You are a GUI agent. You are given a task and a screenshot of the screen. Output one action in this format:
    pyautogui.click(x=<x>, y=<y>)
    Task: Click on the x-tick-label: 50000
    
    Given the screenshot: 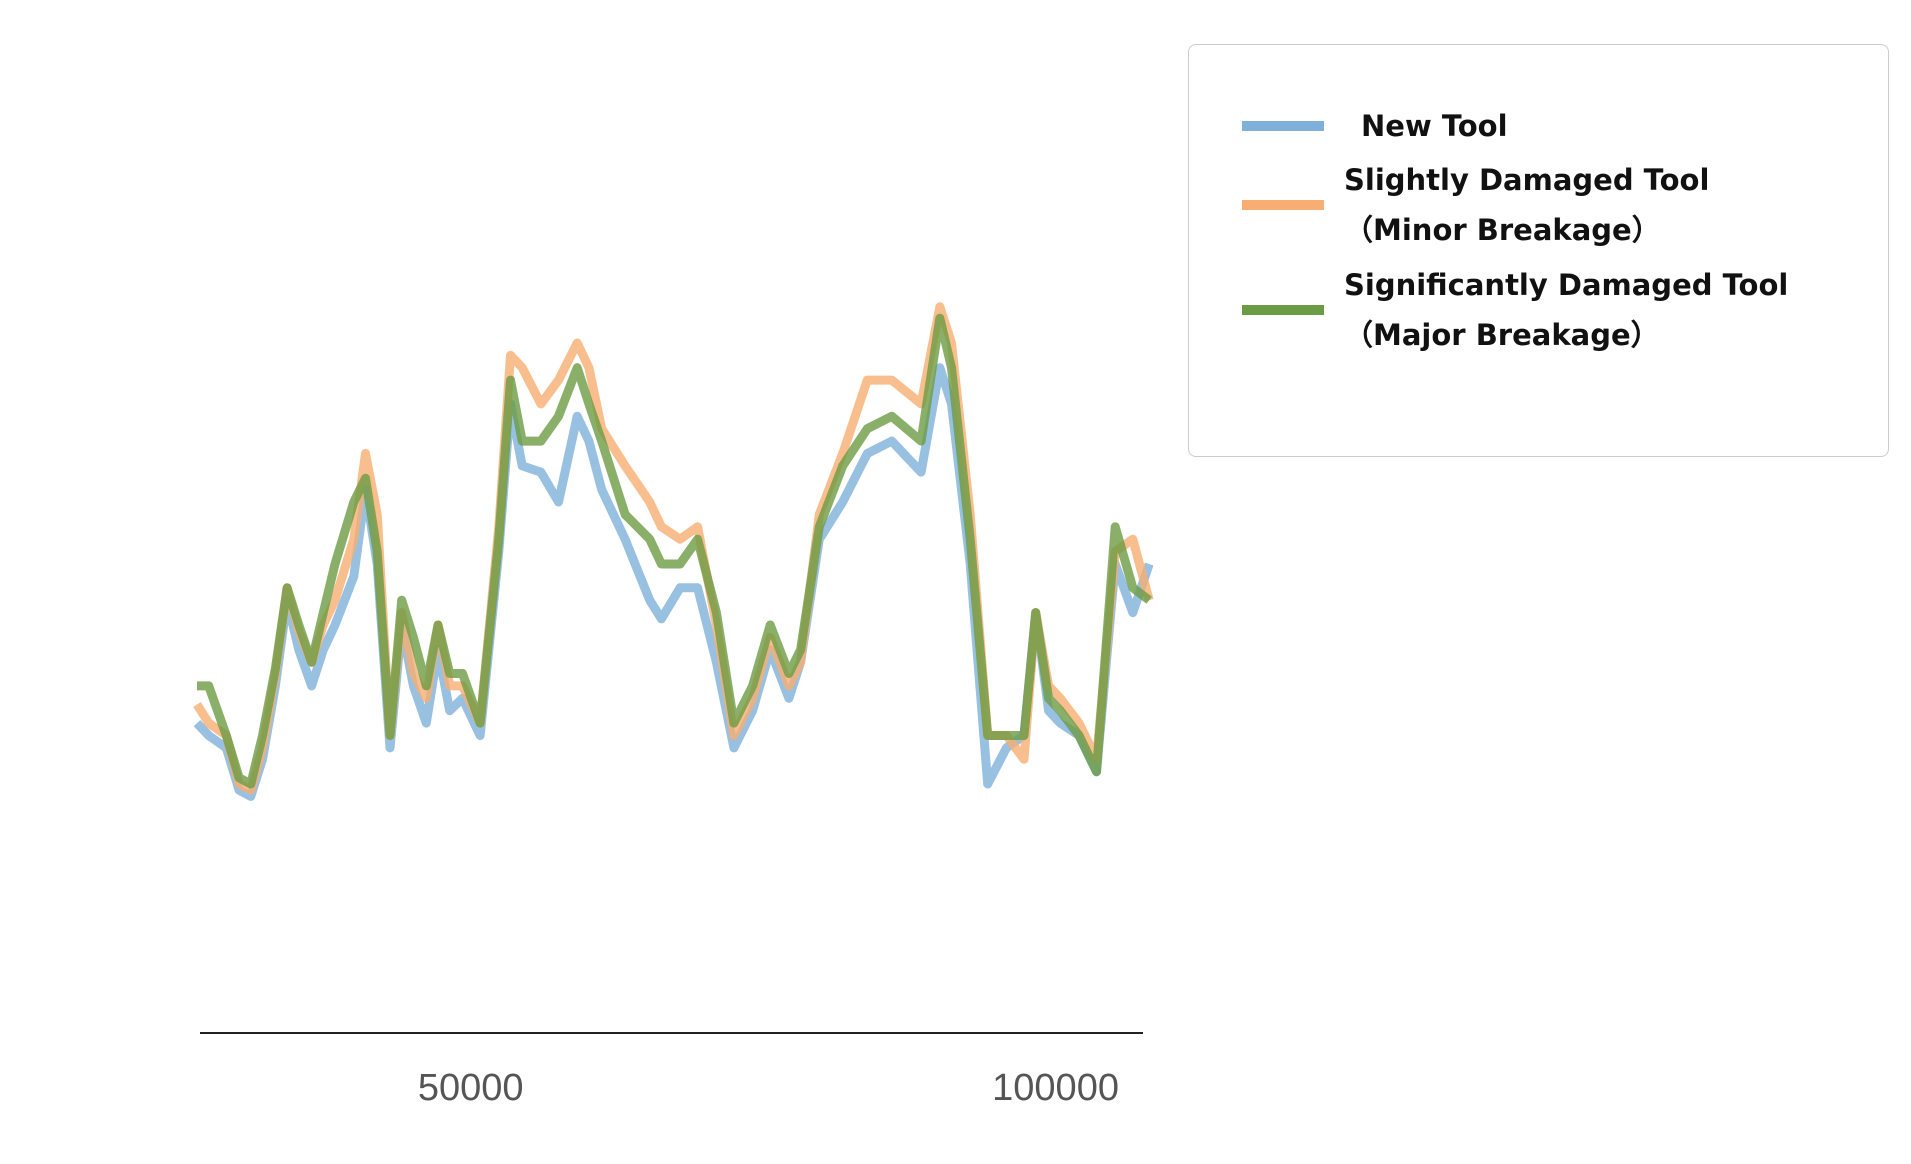 What is the action you would take?
    pyautogui.click(x=471, y=1088)
    